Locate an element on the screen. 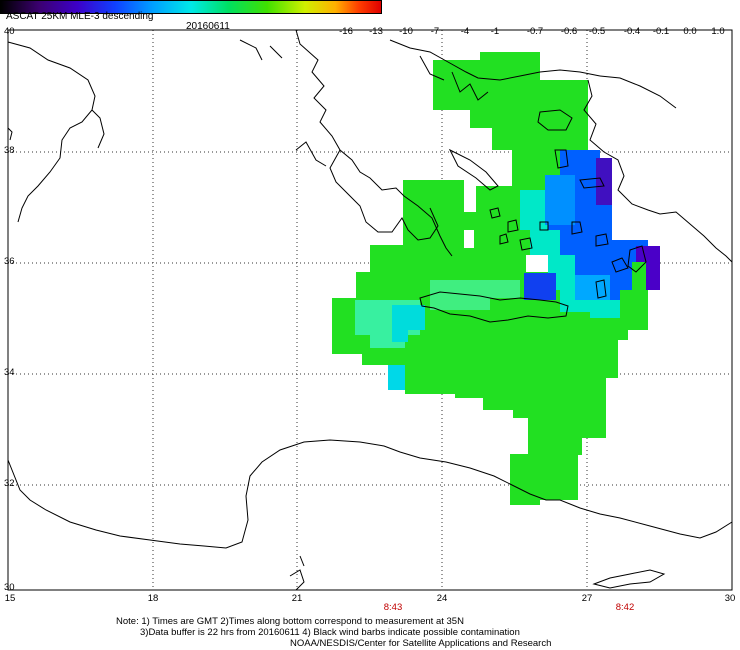 This screenshot has width=740, height=650. dodecanese is located at coordinates (600, 247).